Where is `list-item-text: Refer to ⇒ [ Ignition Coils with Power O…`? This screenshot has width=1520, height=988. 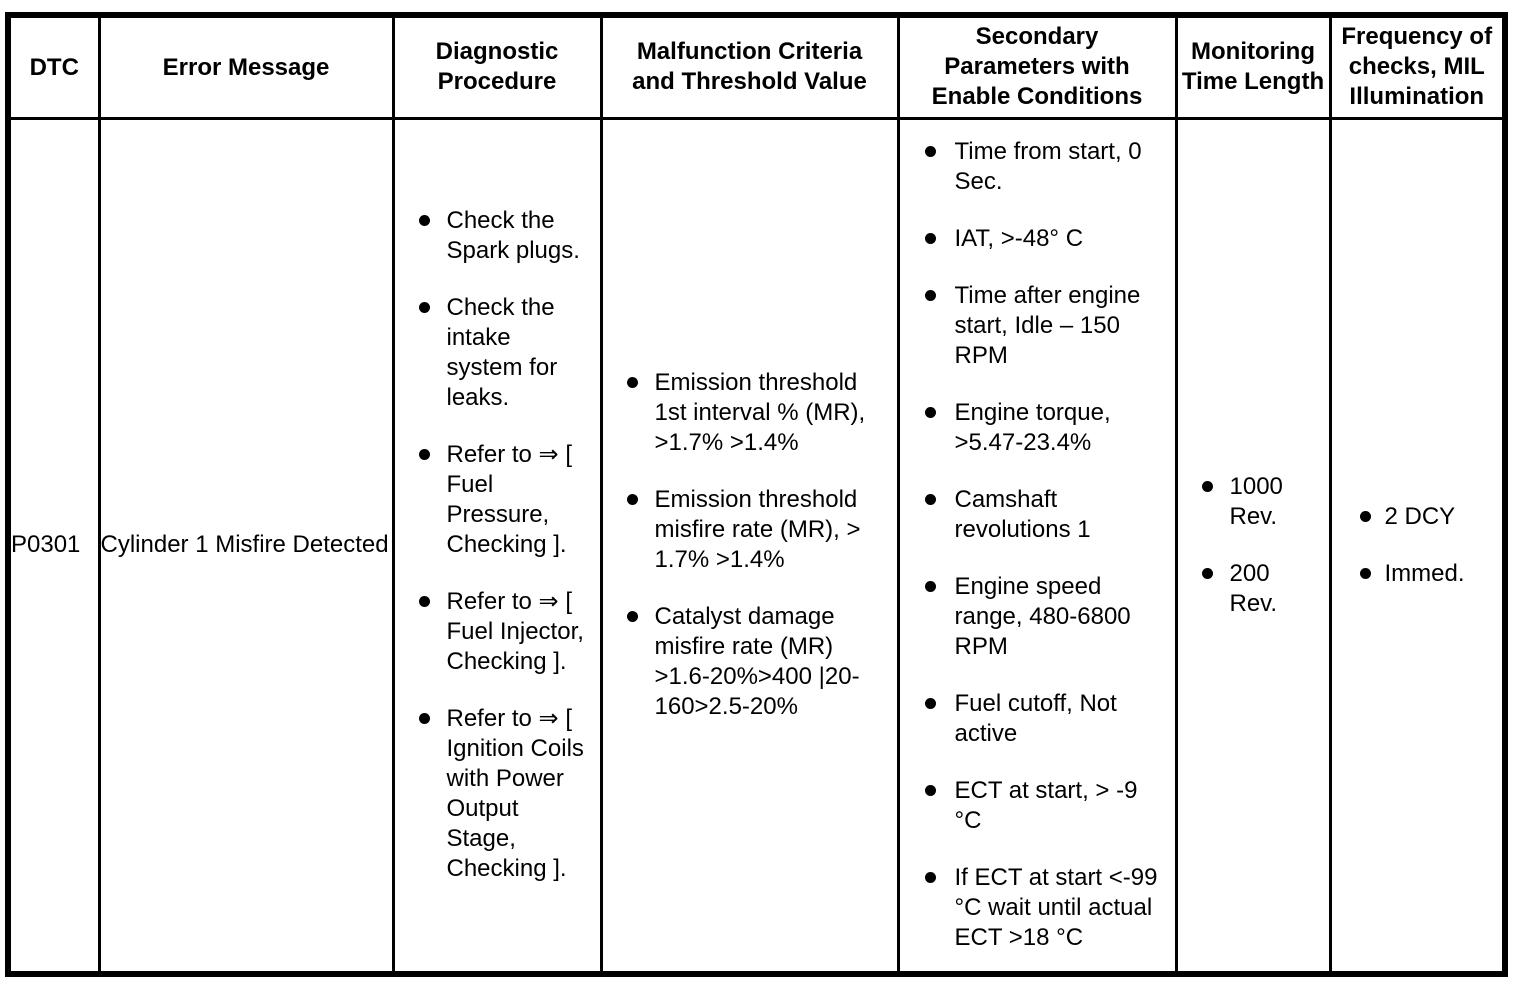
list-item-text: Refer to ⇒ [ Ignition Coils with Power O… is located at coordinates (515, 794).